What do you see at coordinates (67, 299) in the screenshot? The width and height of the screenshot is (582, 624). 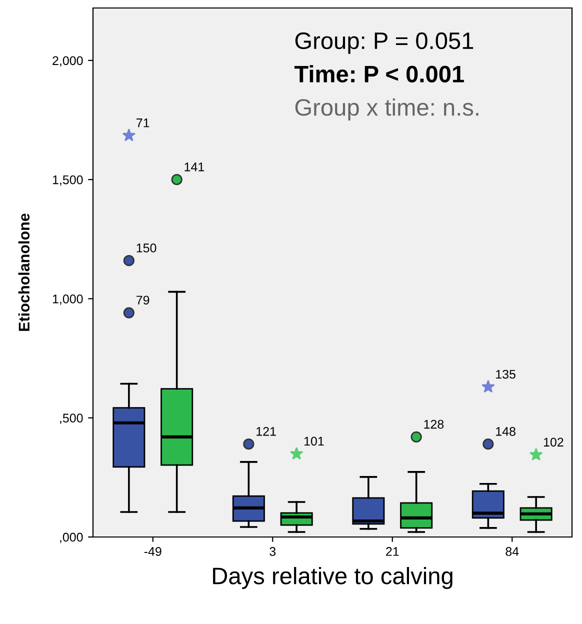 I see `y-tick-label: 1,000` at bounding box center [67, 299].